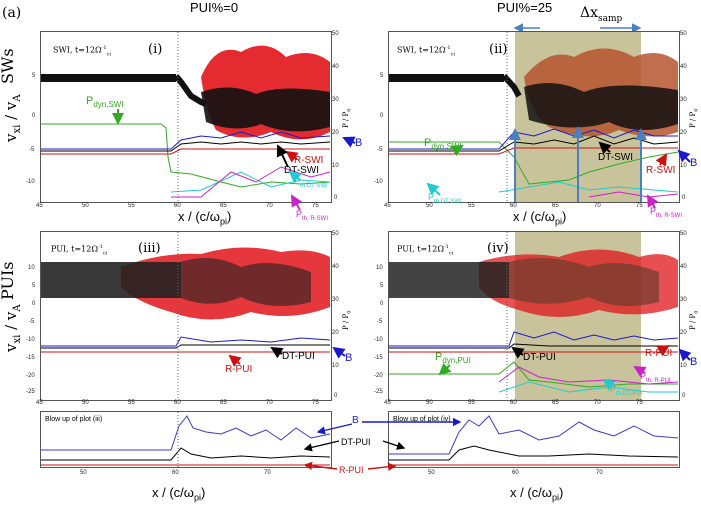 The image size is (701, 507). What do you see at coordinates (186, 117) in the screenshot?
I see `panel-i-plot` at bounding box center [186, 117].